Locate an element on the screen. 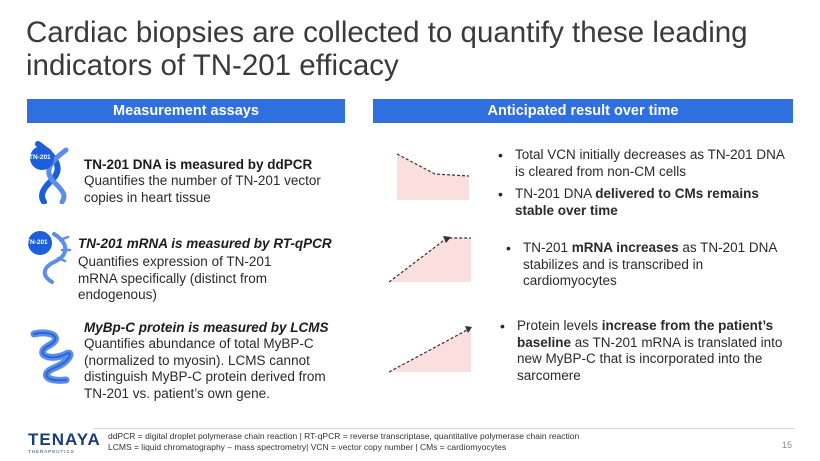 The height and width of the screenshot is (461, 820). protein-ribbon-icon is located at coordinates (51, 356).